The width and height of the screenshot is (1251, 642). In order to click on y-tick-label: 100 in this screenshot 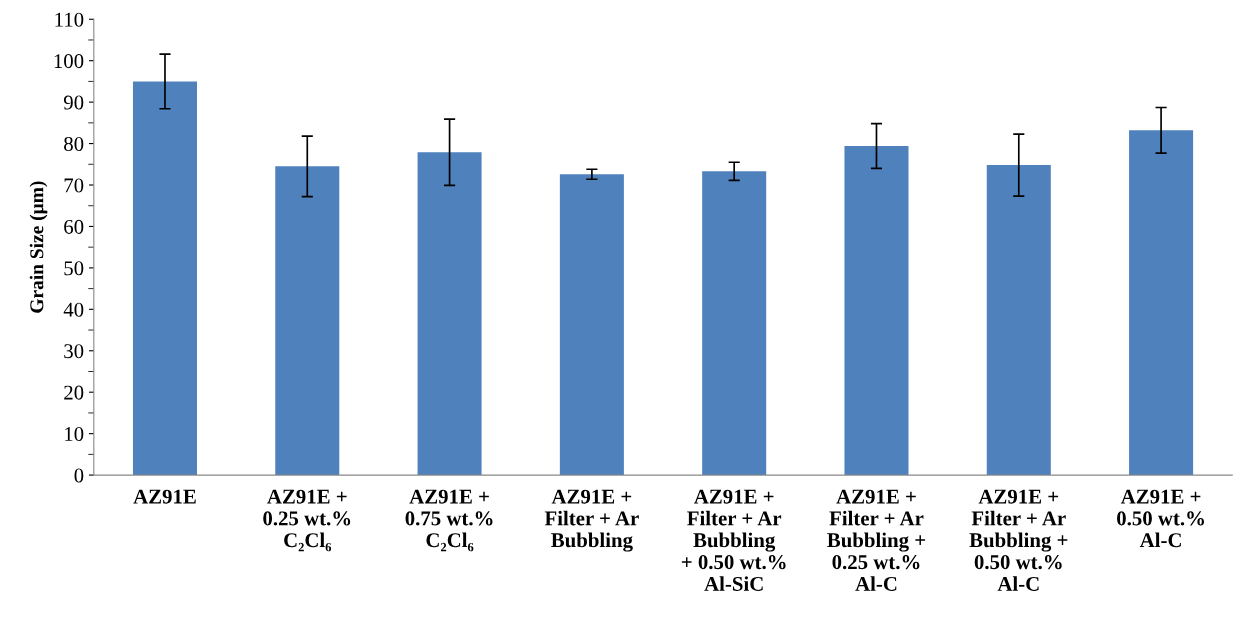, I will do `click(69, 61)`.